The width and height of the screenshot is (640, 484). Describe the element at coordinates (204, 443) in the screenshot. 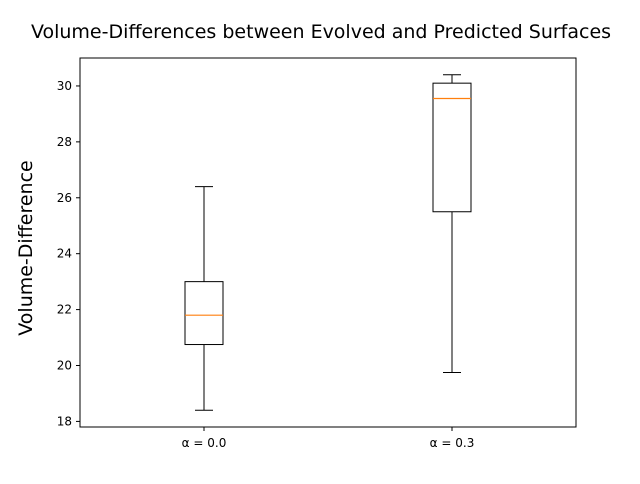

I see `x-tick-label: α = 0.0` at that location.